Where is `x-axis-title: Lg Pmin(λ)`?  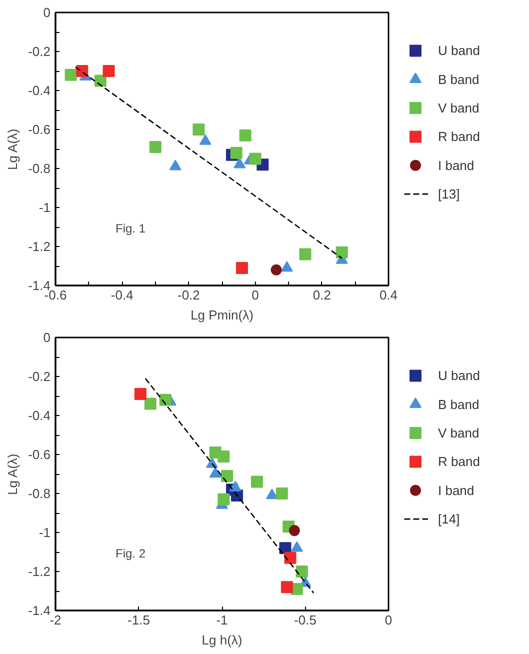 x-axis-title: Lg Pmin(λ) is located at coordinates (222, 315).